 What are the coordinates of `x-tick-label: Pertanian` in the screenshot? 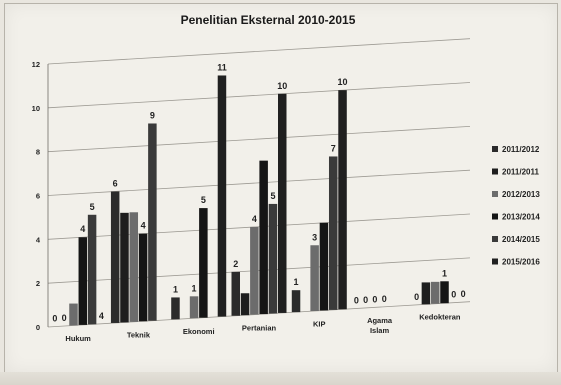 It's located at (259, 327).